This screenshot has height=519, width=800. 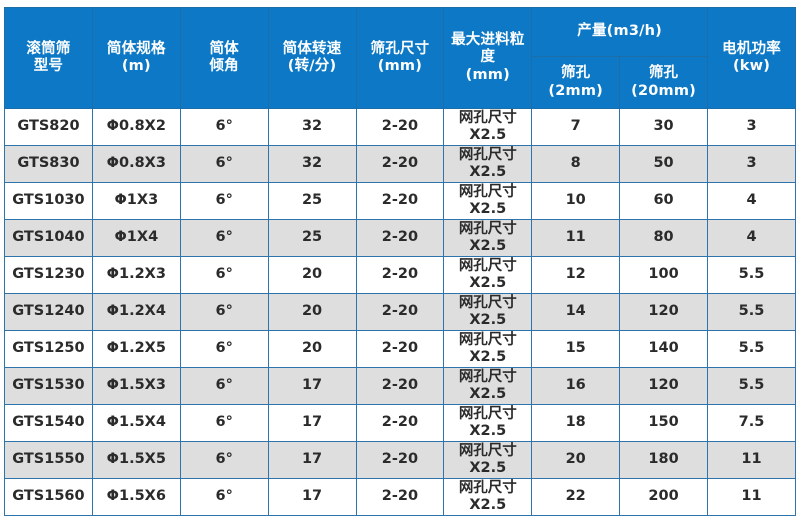 I want to click on cell-cap2: 12, so click(x=576, y=275).